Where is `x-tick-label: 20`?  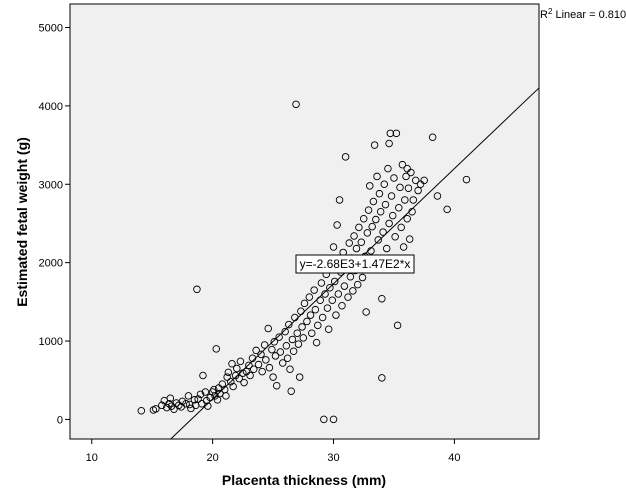
x-tick-label: 20 is located at coordinates (213, 458).